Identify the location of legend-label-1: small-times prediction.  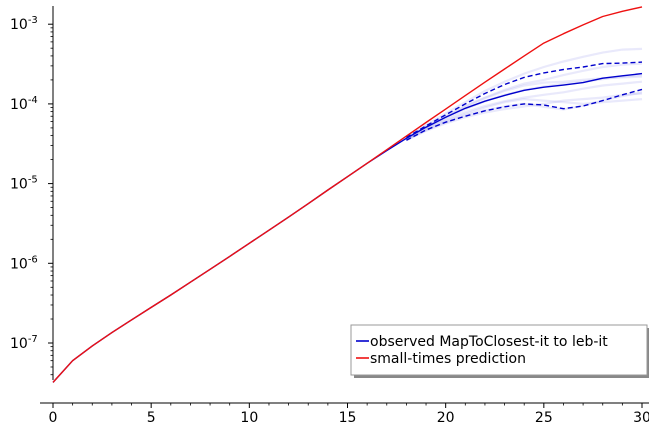
(448, 359).